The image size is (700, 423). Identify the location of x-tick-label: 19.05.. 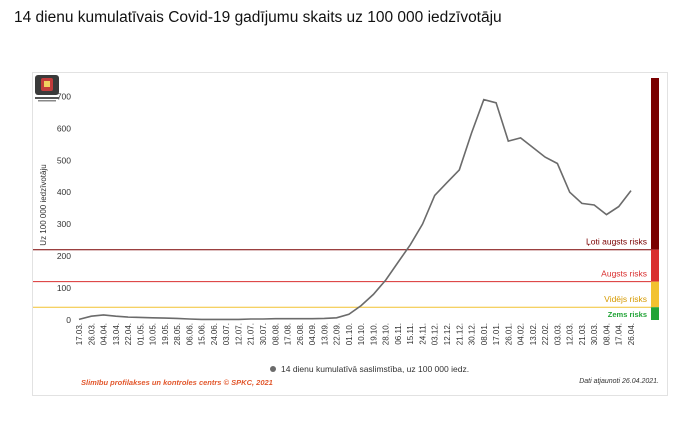
(165, 334).